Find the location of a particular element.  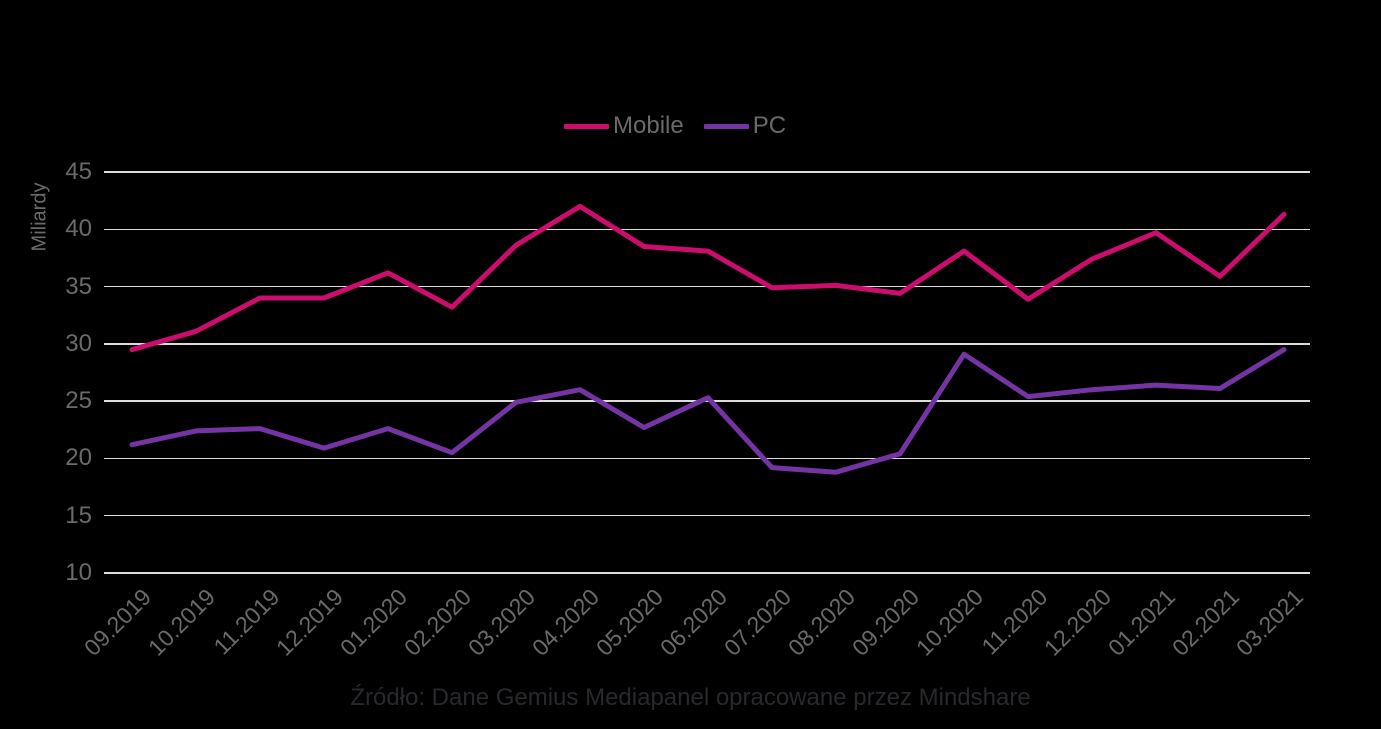

legend-item-mobile: Mobile is located at coordinates (624, 126).